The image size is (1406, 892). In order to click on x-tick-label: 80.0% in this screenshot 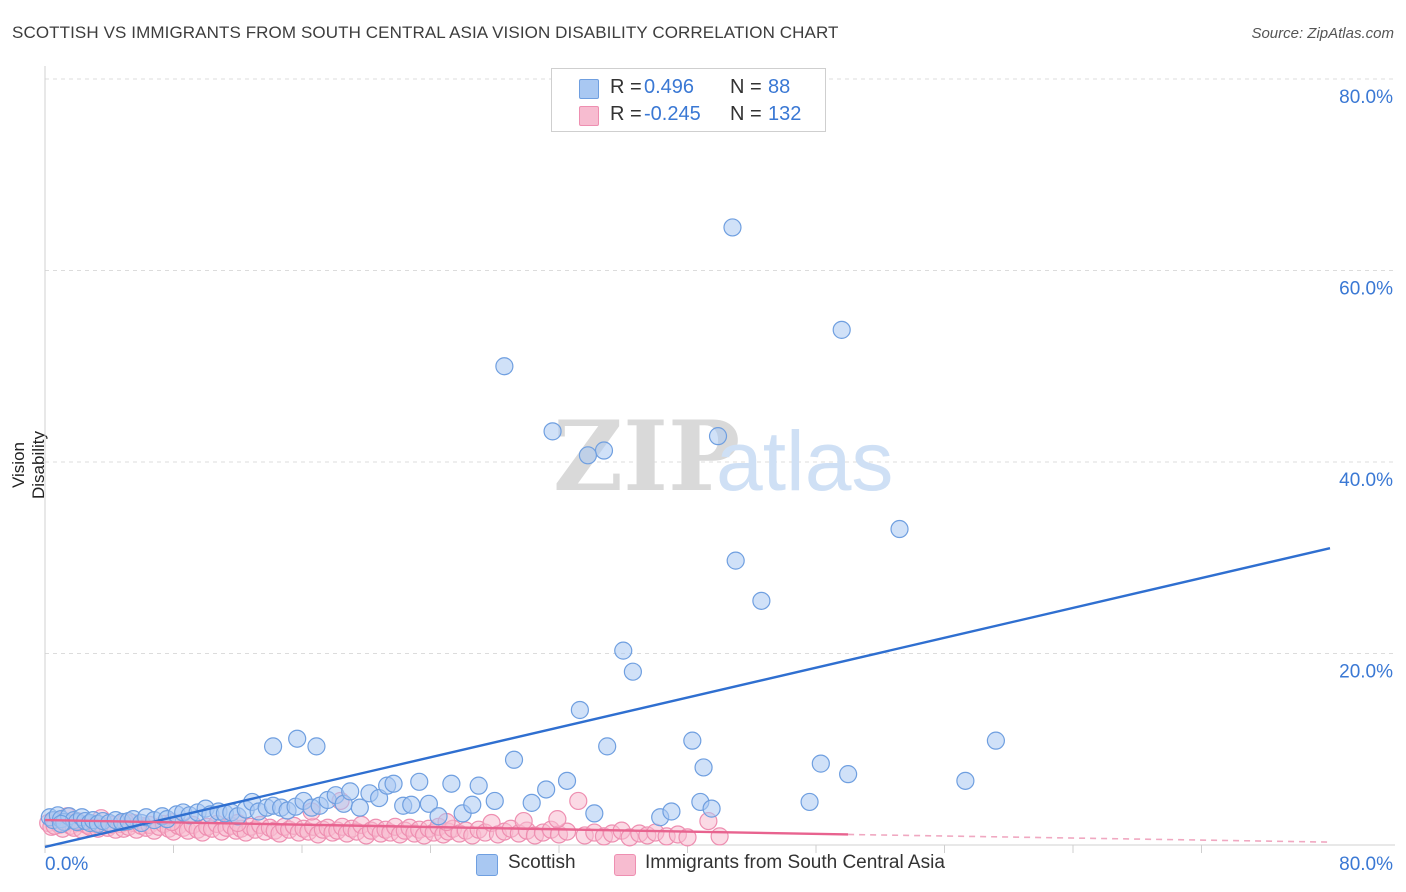, I will do `click(1366, 864)`.